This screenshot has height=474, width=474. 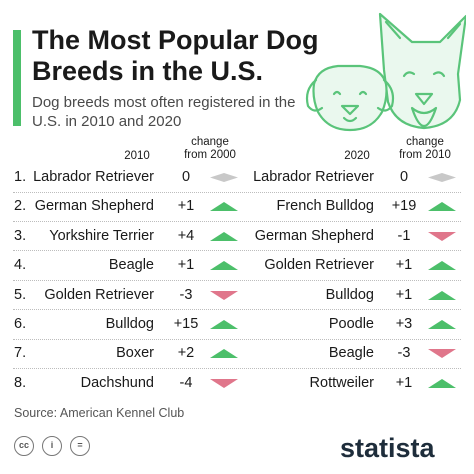 What do you see at coordinates (314, 235) in the screenshot?
I see `breed-2020: German Shepherd` at bounding box center [314, 235].